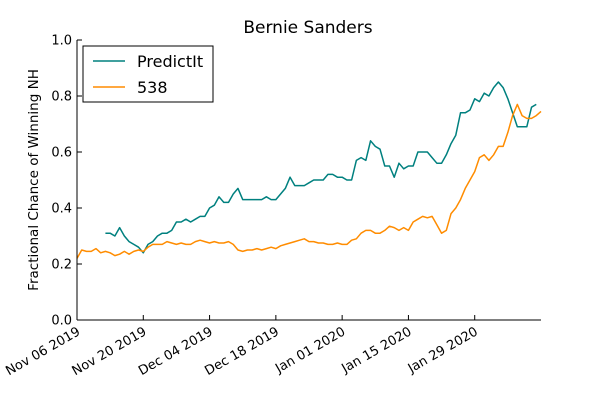 The height and width of the screenshot is (400, 600). I want to click on legend: PredictIt 538, so click(148, 74).